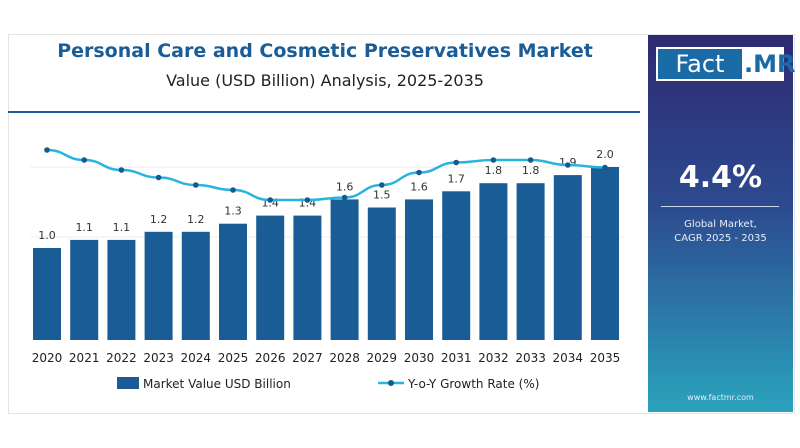  What do you see at coordinates (270, 277) in the screenshot?
I see `bar-2026` at bounding box center [270, 277].